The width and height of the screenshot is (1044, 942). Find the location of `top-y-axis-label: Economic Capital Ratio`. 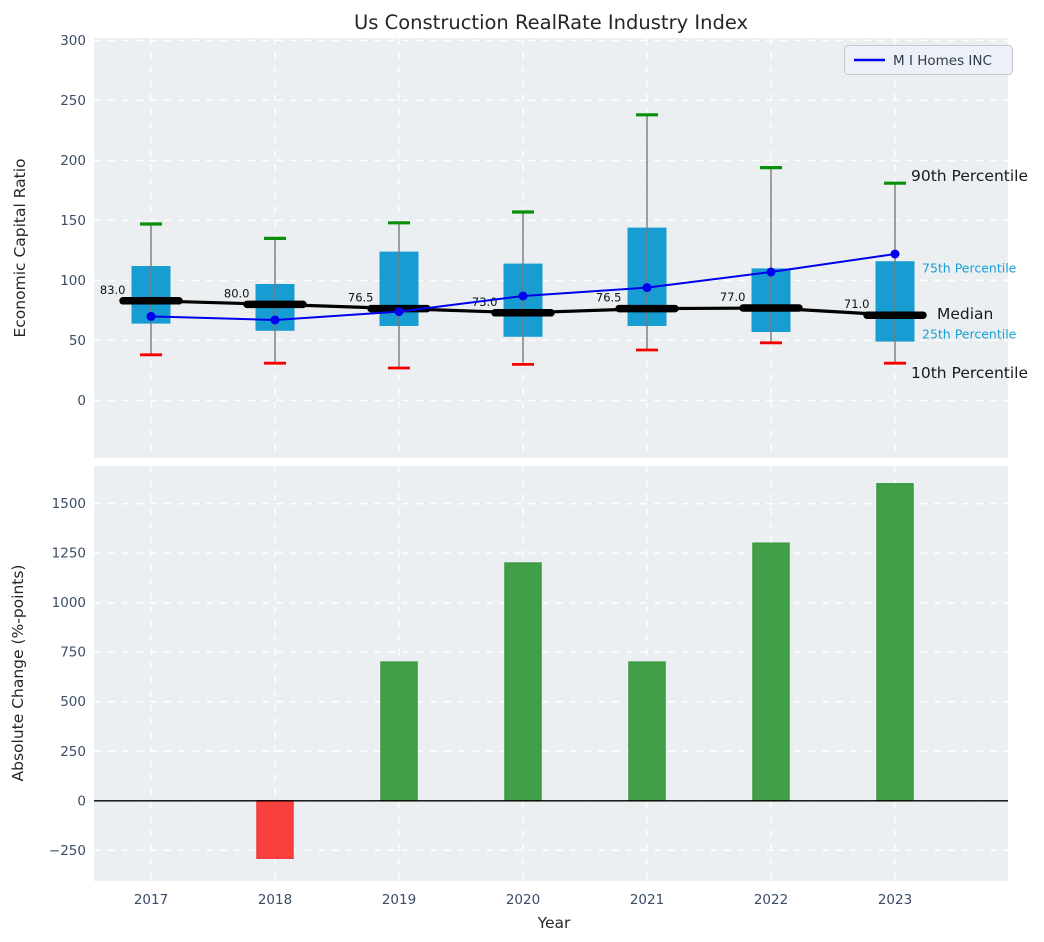

top-y-axis-label: Economic Capital Ratio is located at coordinates (20, 247).